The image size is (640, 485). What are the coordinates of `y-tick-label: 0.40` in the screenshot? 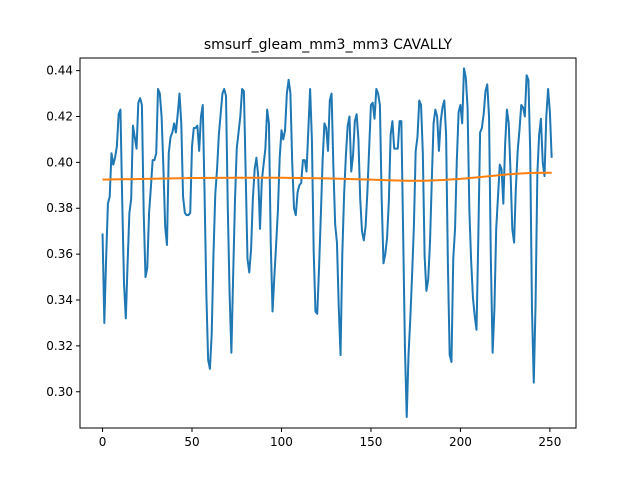 It's located at (59, 162).